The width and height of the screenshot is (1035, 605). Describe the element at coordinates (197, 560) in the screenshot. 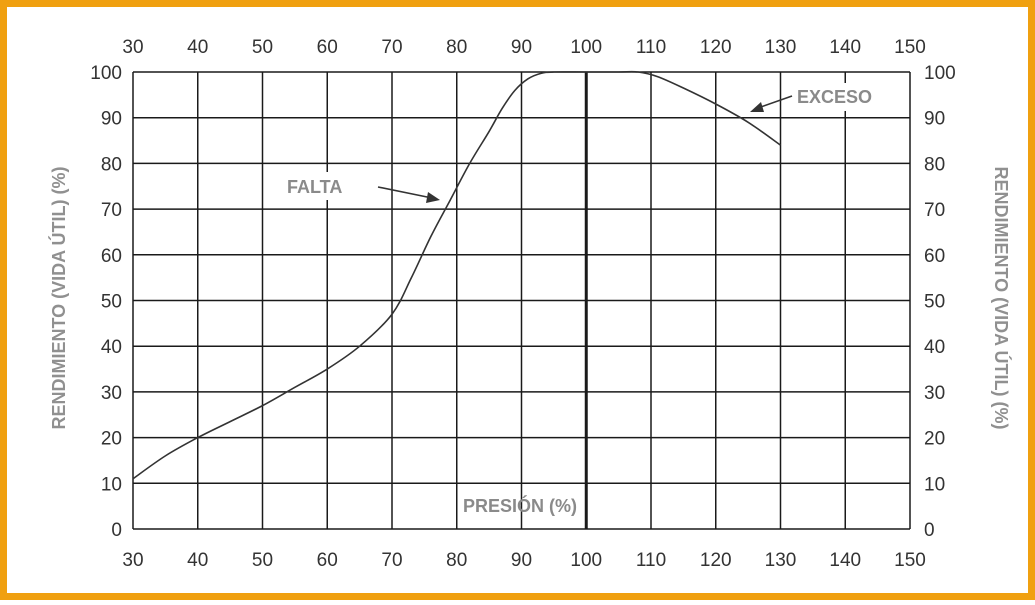

I see `x-tick-bottom-40: 40` at that location.